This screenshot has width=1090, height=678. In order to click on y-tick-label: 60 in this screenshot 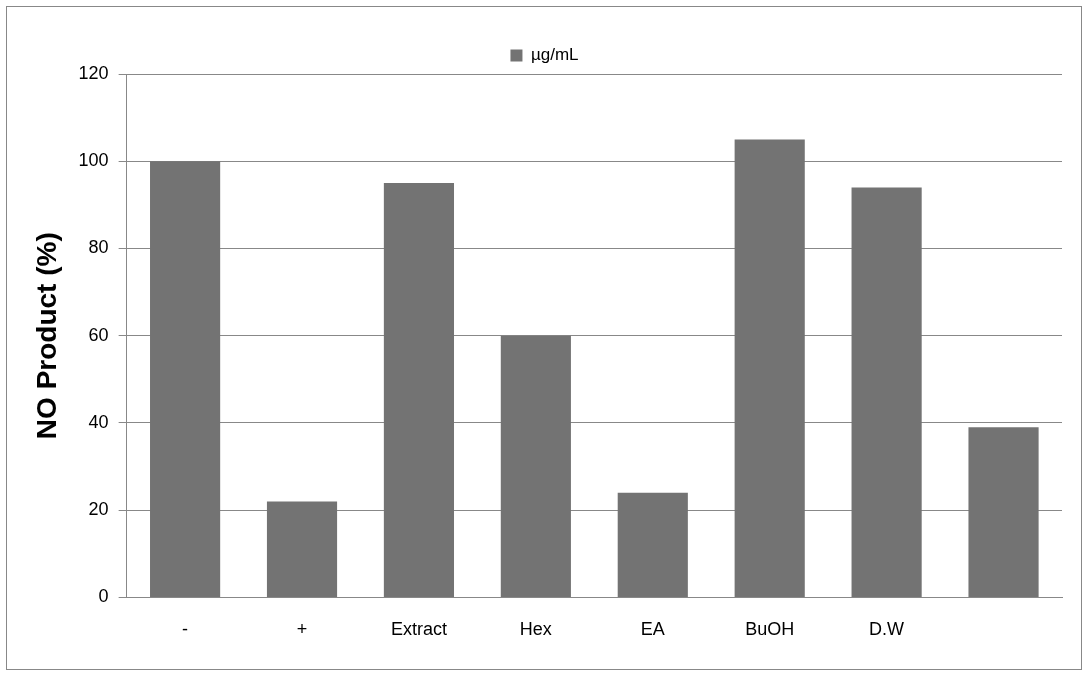, I will do `click(98, 334)`.